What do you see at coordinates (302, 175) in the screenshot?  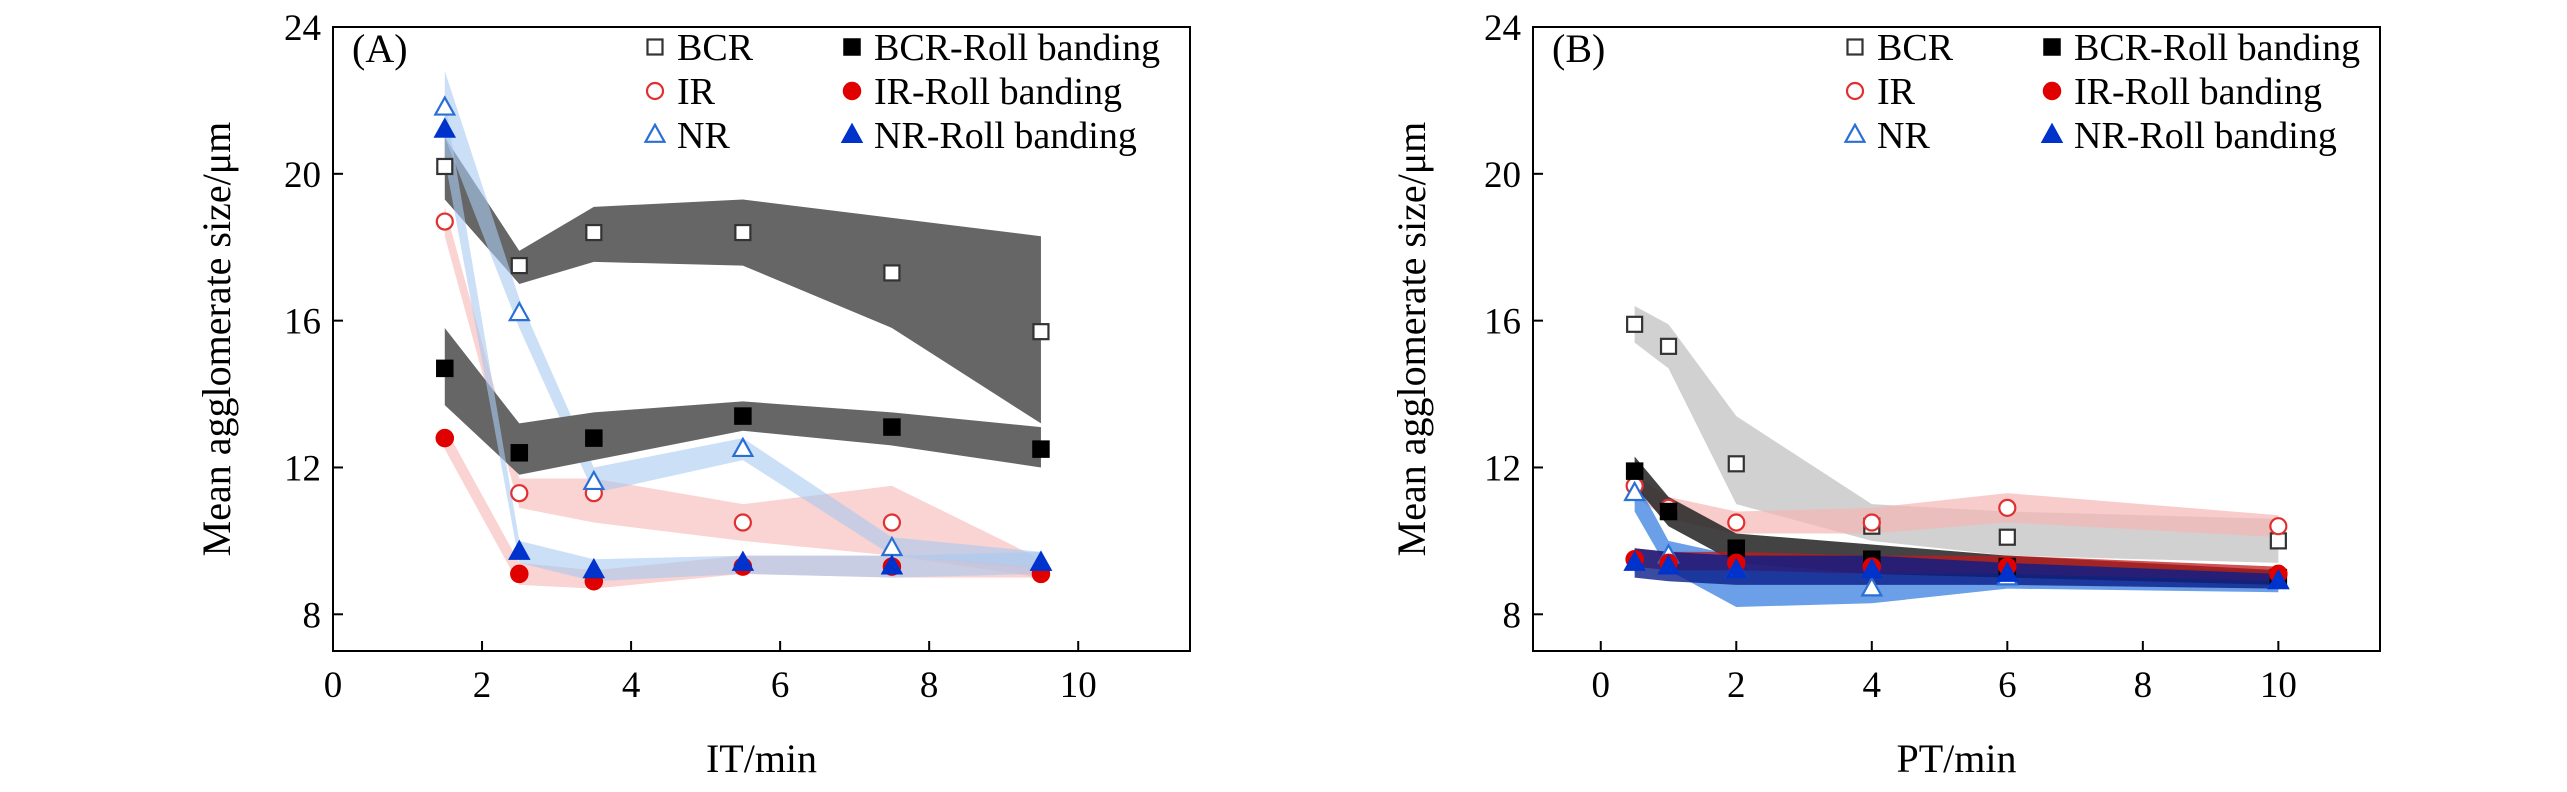 I see `y-tick-label: 20` at bounding box center [302, 175].